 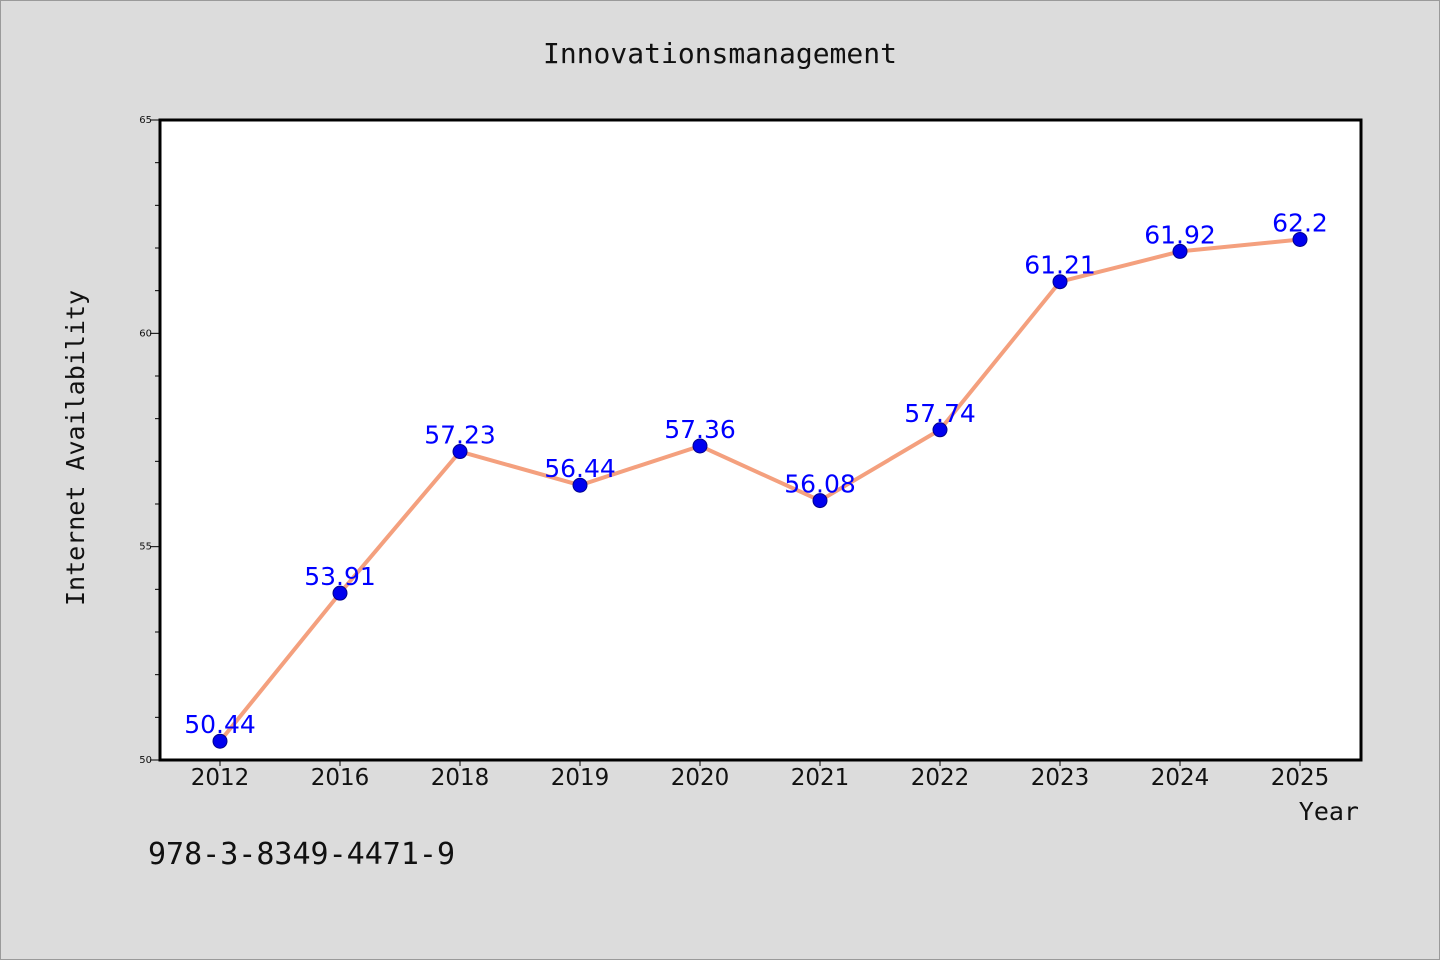 What do you see at coordinates (820, 484) in the screenshot?
I see `data-label: 56.08` at bounding box center [820, 484].